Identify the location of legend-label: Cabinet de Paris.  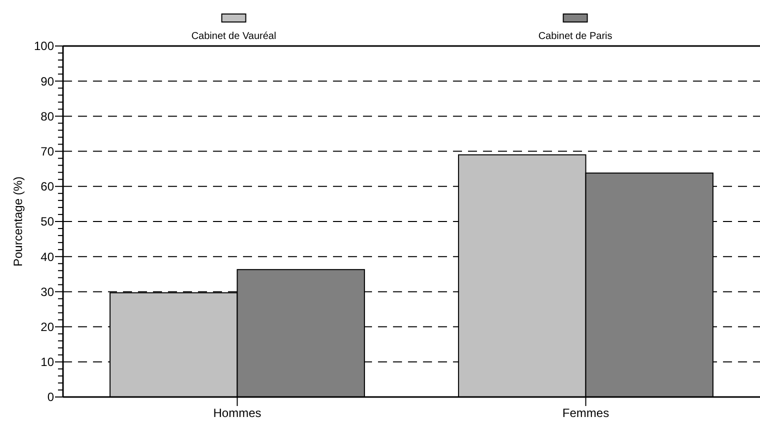
(575, 36).